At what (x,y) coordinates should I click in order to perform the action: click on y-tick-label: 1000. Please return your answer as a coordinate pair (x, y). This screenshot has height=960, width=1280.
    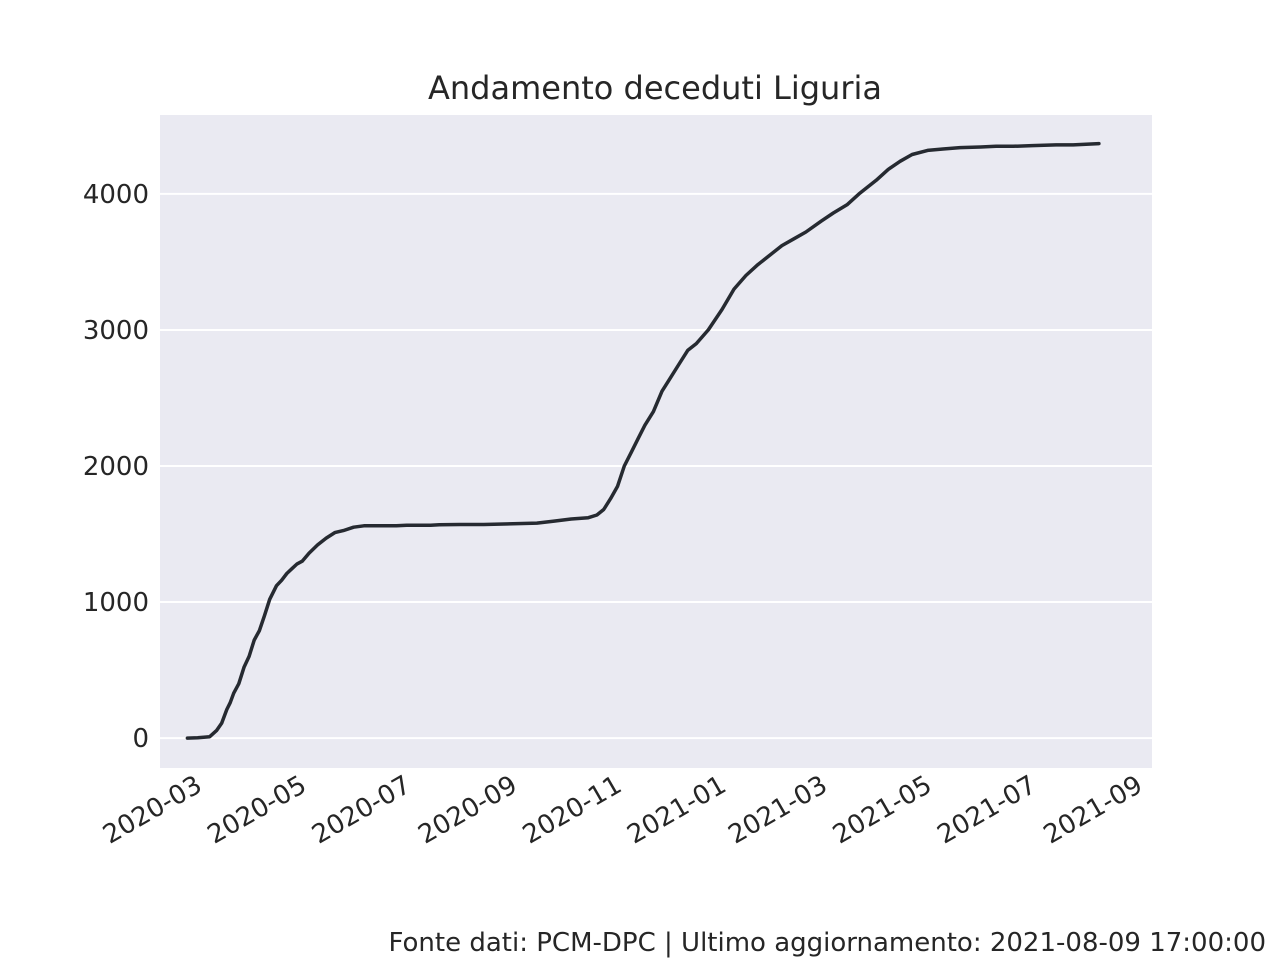
    Looking at the image, I should click on (116, 603).